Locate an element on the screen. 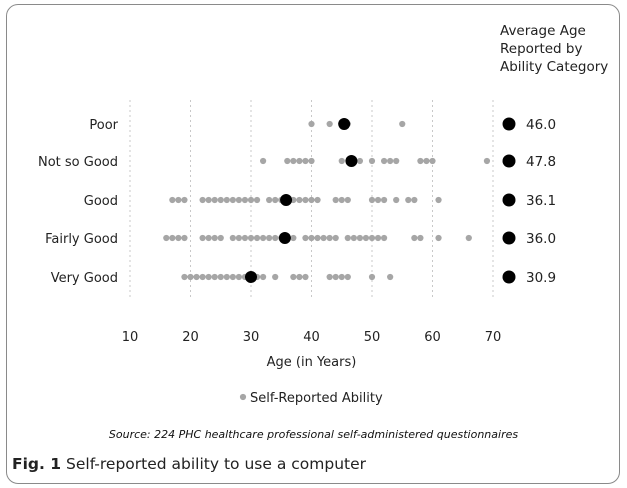 The height and width of the screenshot is (488, 627). category-label: Fairly Good is located at coordinates (81, 239).